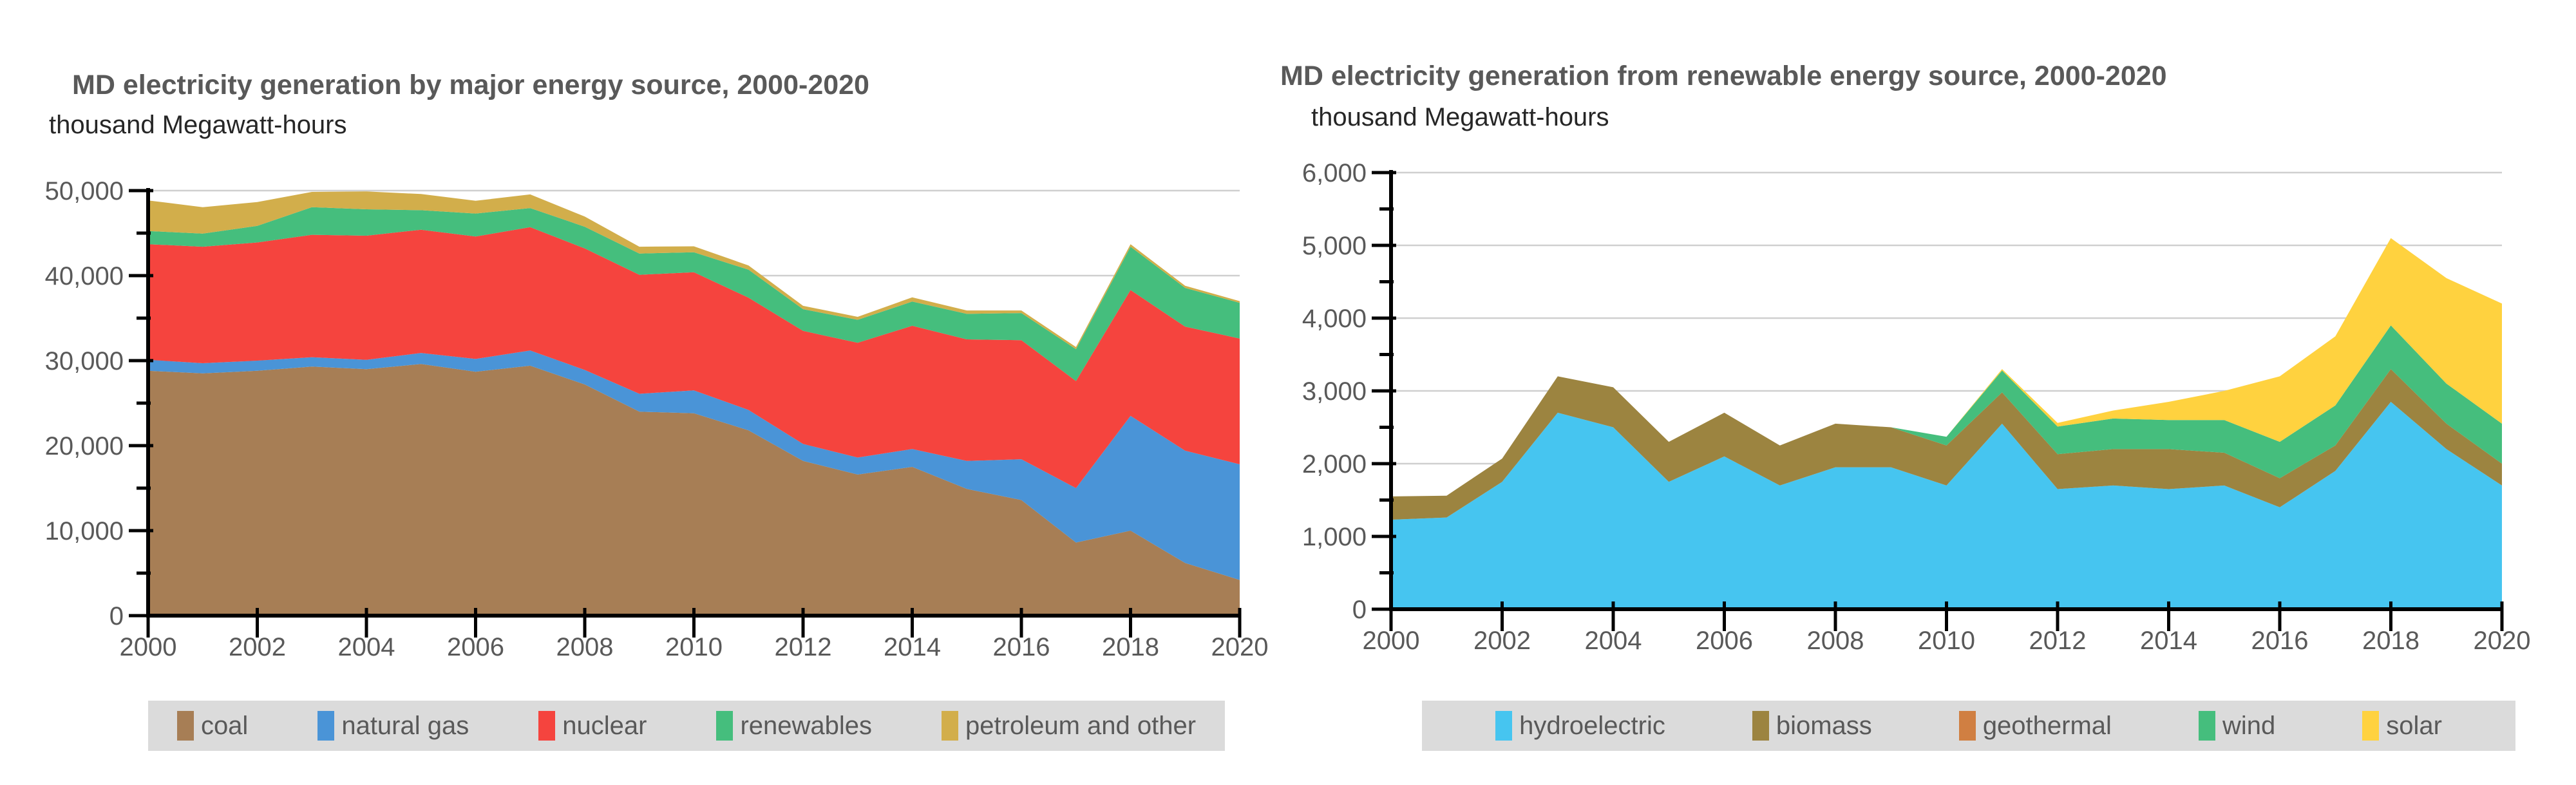 The image size is (2576, 785). I want to click on legend-item-nuclear: nuclear, so click(592, 726).